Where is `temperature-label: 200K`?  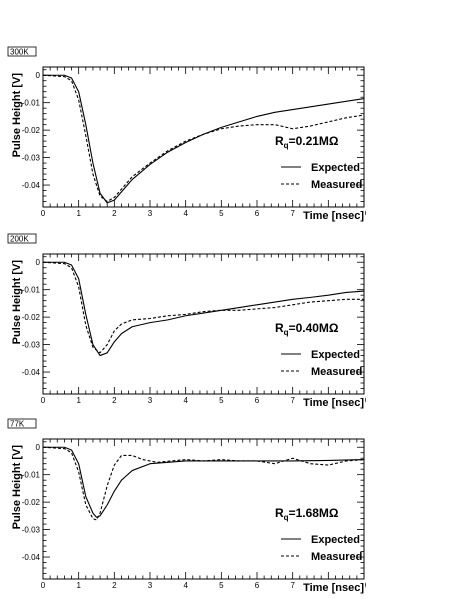 temperature-label: 200K is located at coordinates (19, 239).